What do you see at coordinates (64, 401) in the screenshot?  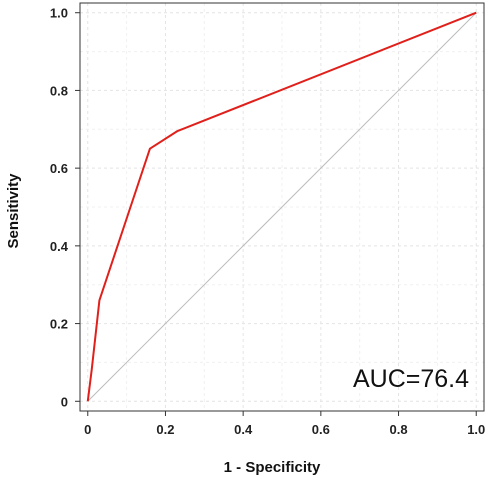 I see `y-tick-label: 0` at bounding box center [64, 401].